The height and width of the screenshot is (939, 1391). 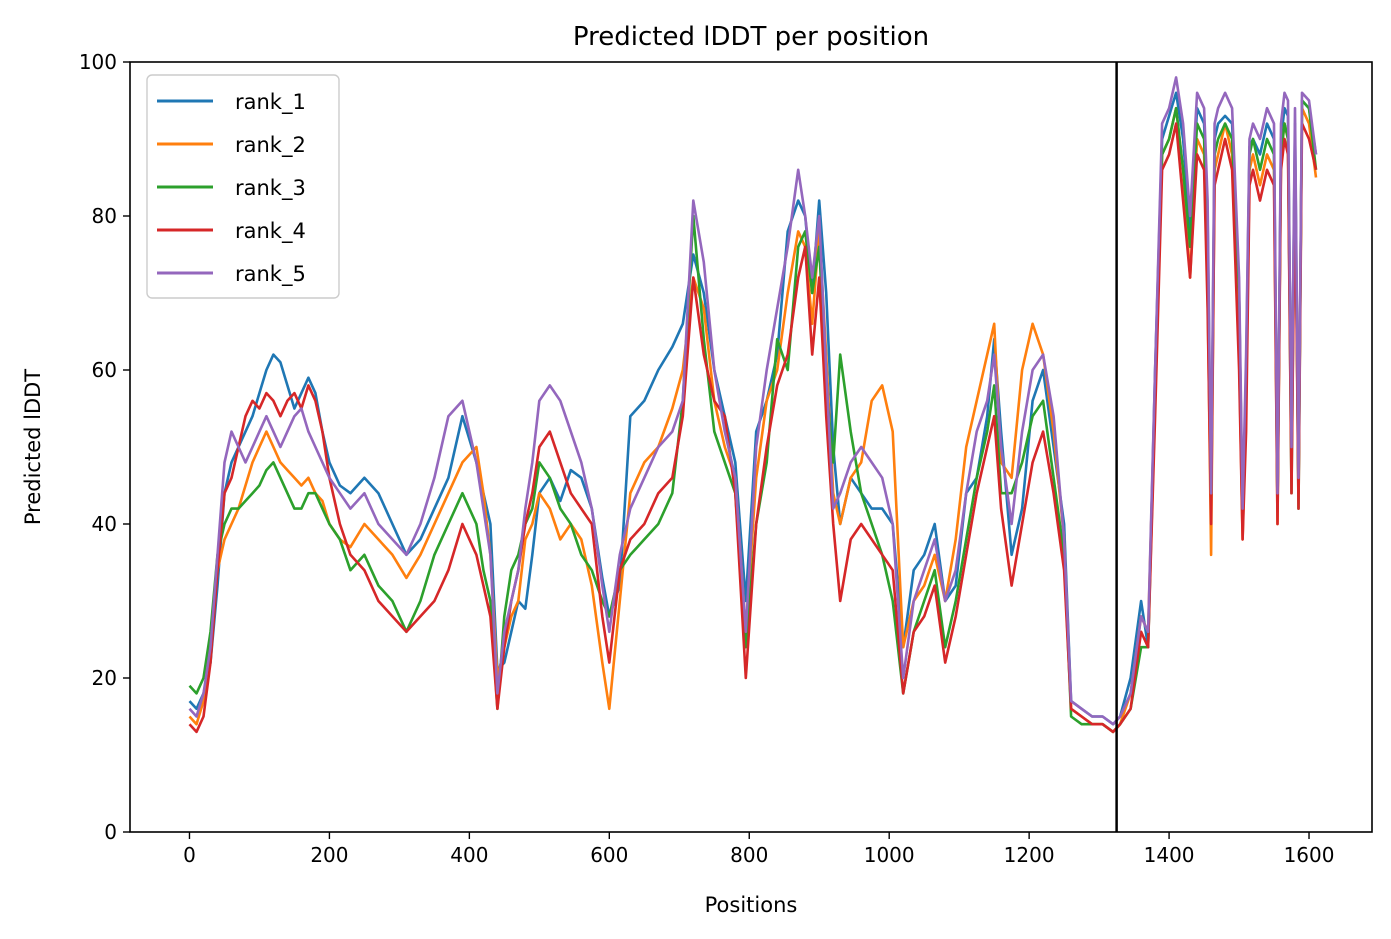 I want to click on y-tick-label: 100, so click(x=98, y=62).